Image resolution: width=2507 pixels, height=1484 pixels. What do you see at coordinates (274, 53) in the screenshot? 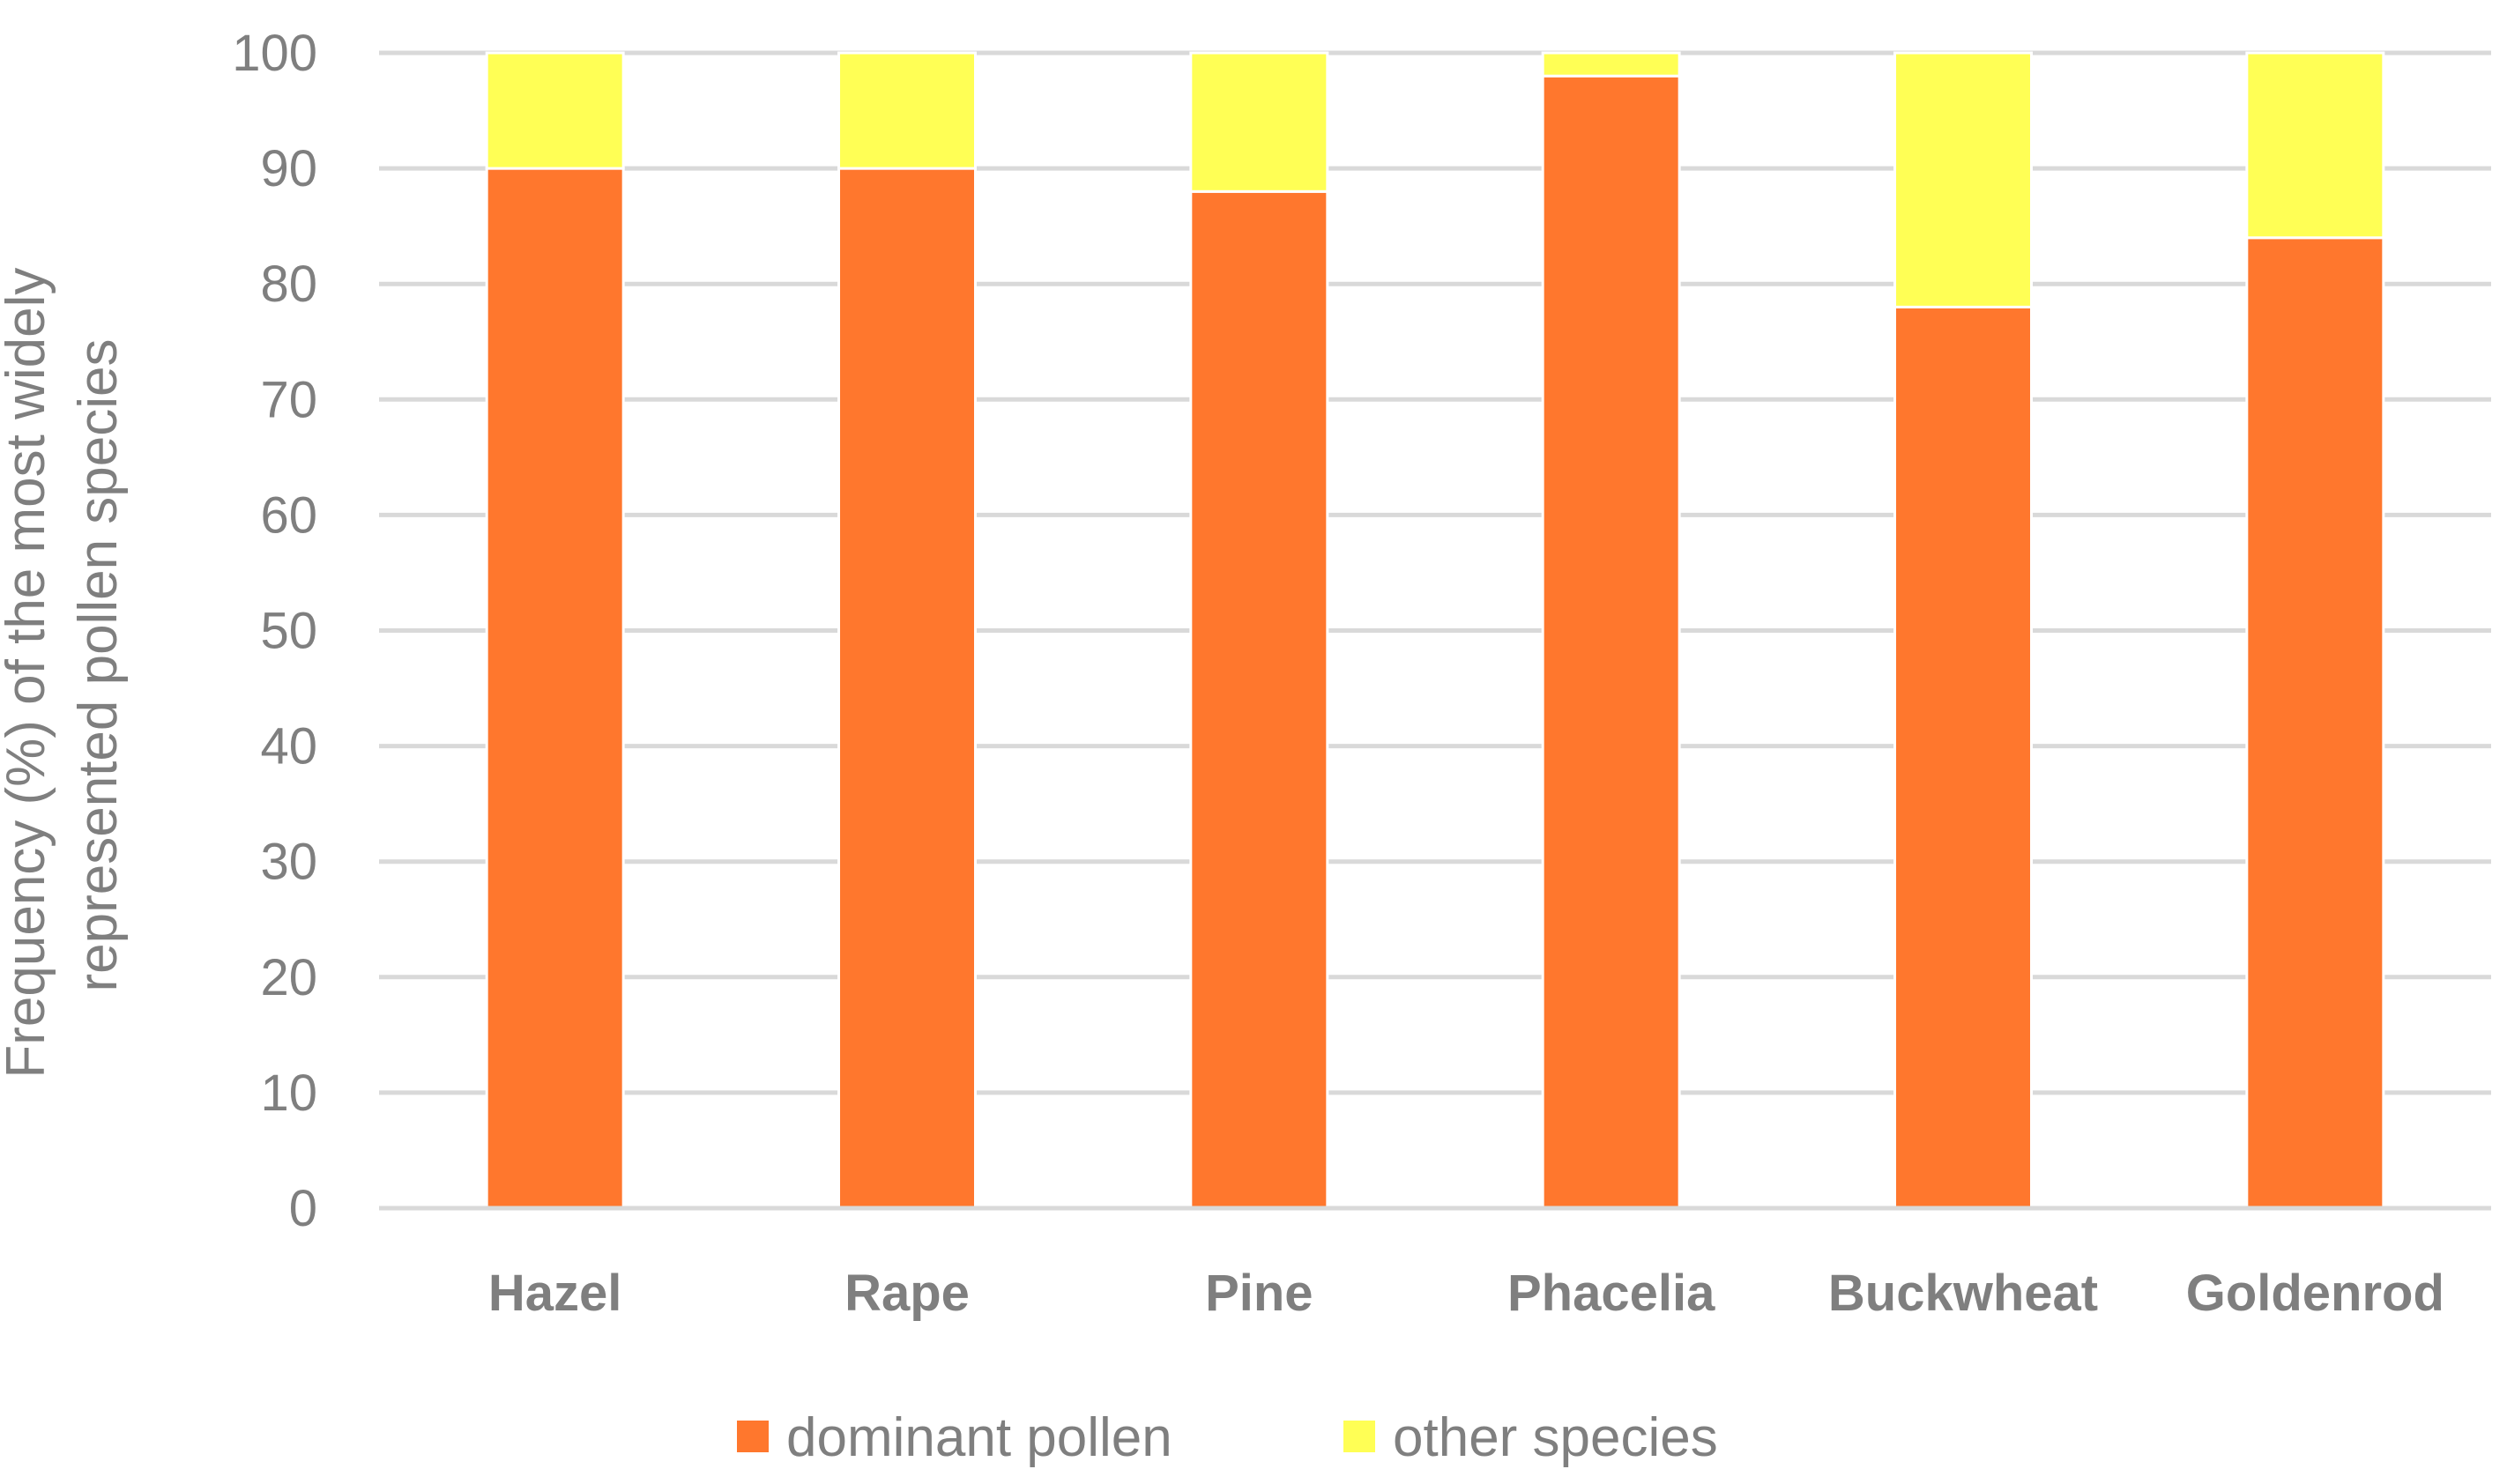
I see `y-tick-label: 100` at bounding box center [274, 53].